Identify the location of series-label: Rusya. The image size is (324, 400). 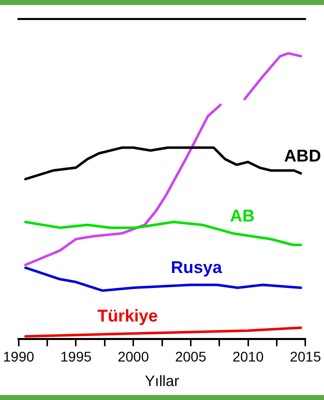
(196, 268).